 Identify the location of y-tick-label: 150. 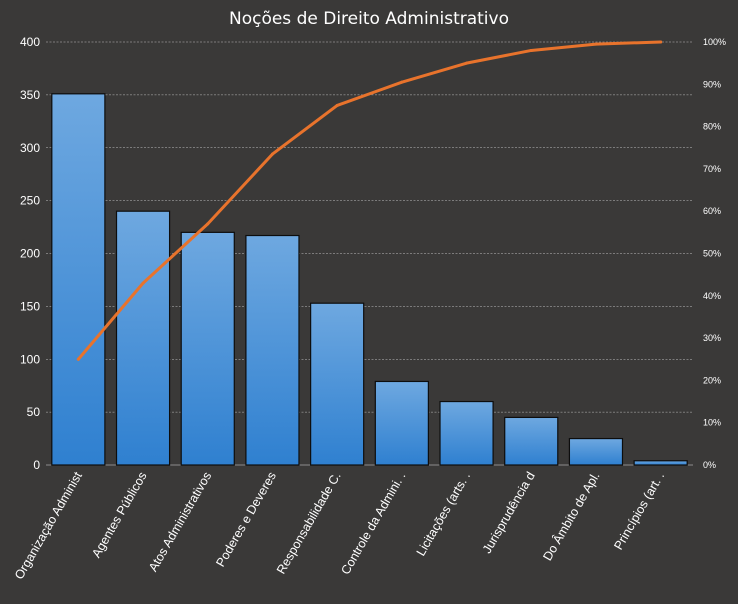
(30, 306).